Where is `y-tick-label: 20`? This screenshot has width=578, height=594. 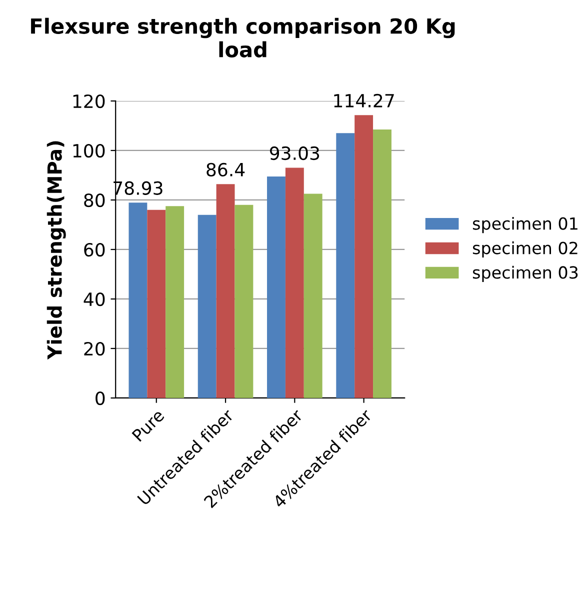
y-tick-label: 20 is located at coordinates (94, 349).